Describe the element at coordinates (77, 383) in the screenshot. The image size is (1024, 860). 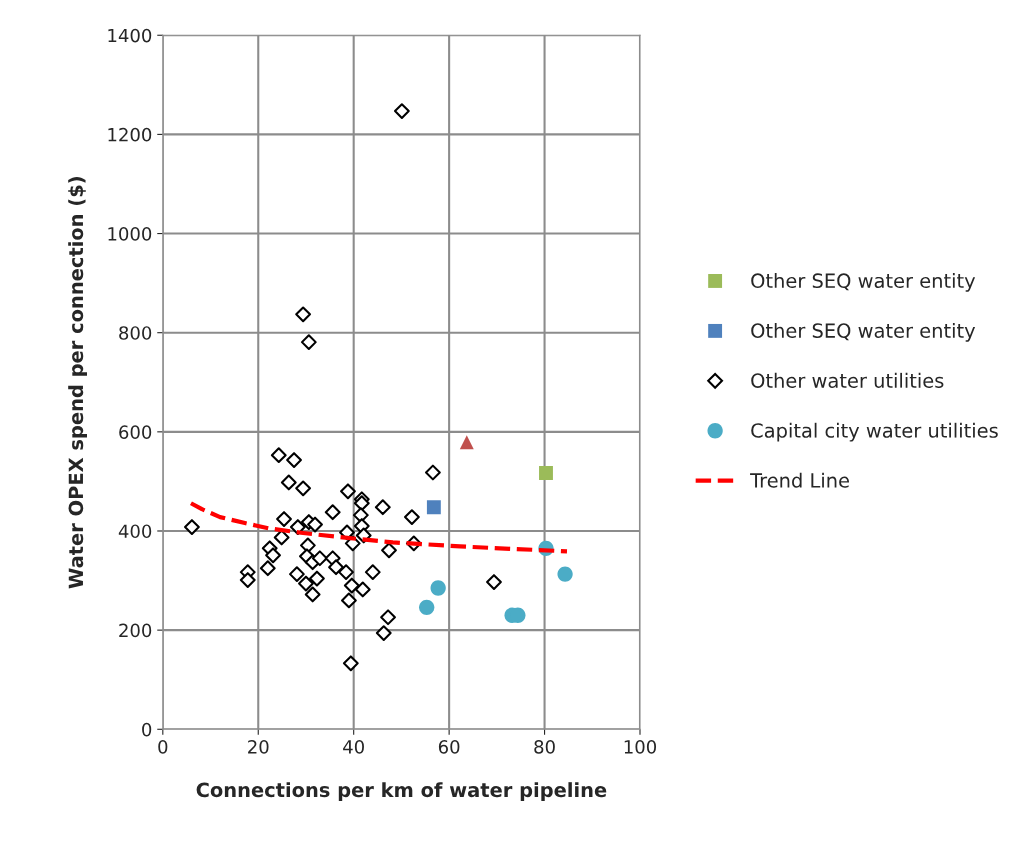
I see `y-axis-title: Water OPEX spend per connection ($)` at that location.